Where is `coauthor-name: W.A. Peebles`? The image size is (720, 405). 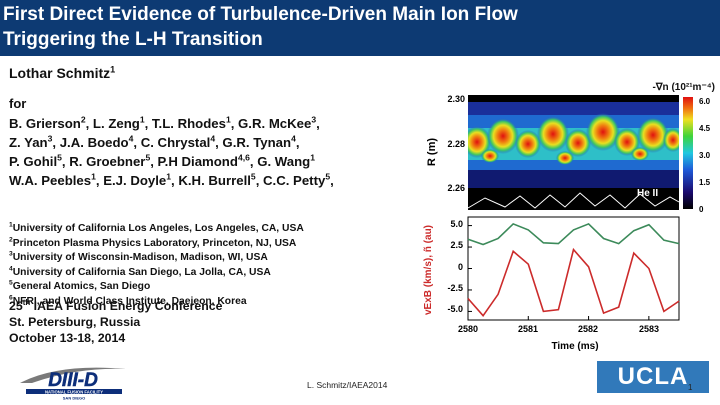
coauthor-name: W.A. Peebles is located at coordinates (50, 180).